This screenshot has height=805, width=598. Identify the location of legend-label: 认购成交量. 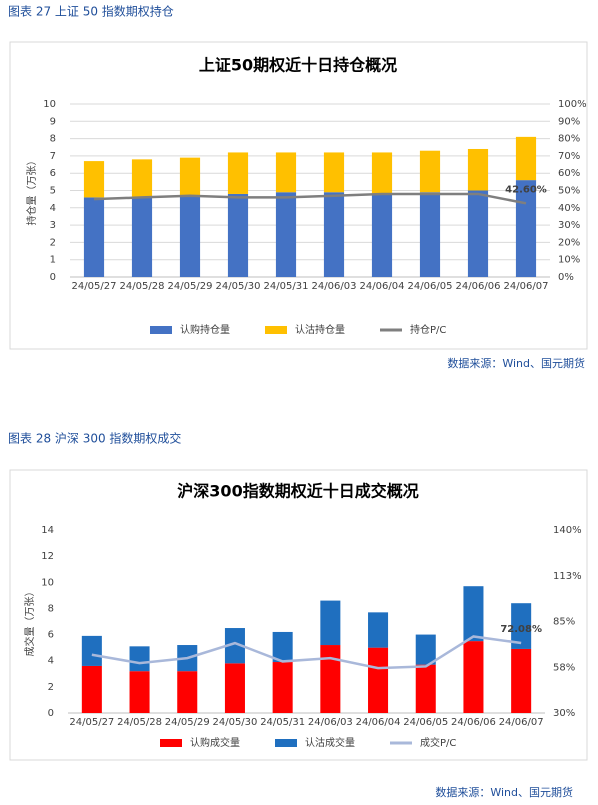
(215, 742).